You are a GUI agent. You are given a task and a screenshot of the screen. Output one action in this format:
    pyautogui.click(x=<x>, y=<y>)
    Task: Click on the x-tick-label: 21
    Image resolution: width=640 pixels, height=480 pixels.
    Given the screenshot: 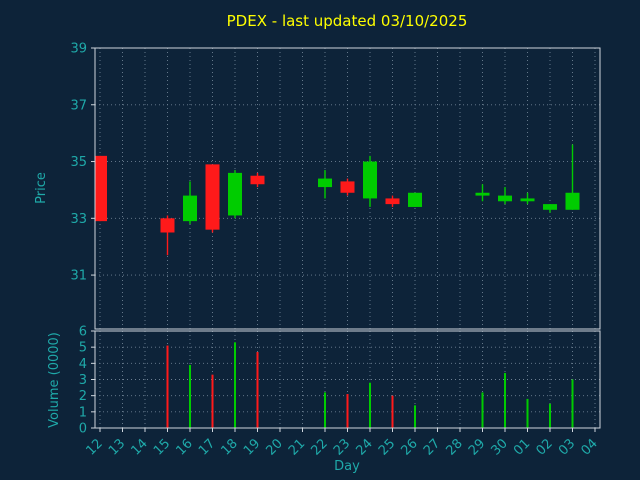 What is the action you would take?
    pyautogui.click(x=297, y=447)
    